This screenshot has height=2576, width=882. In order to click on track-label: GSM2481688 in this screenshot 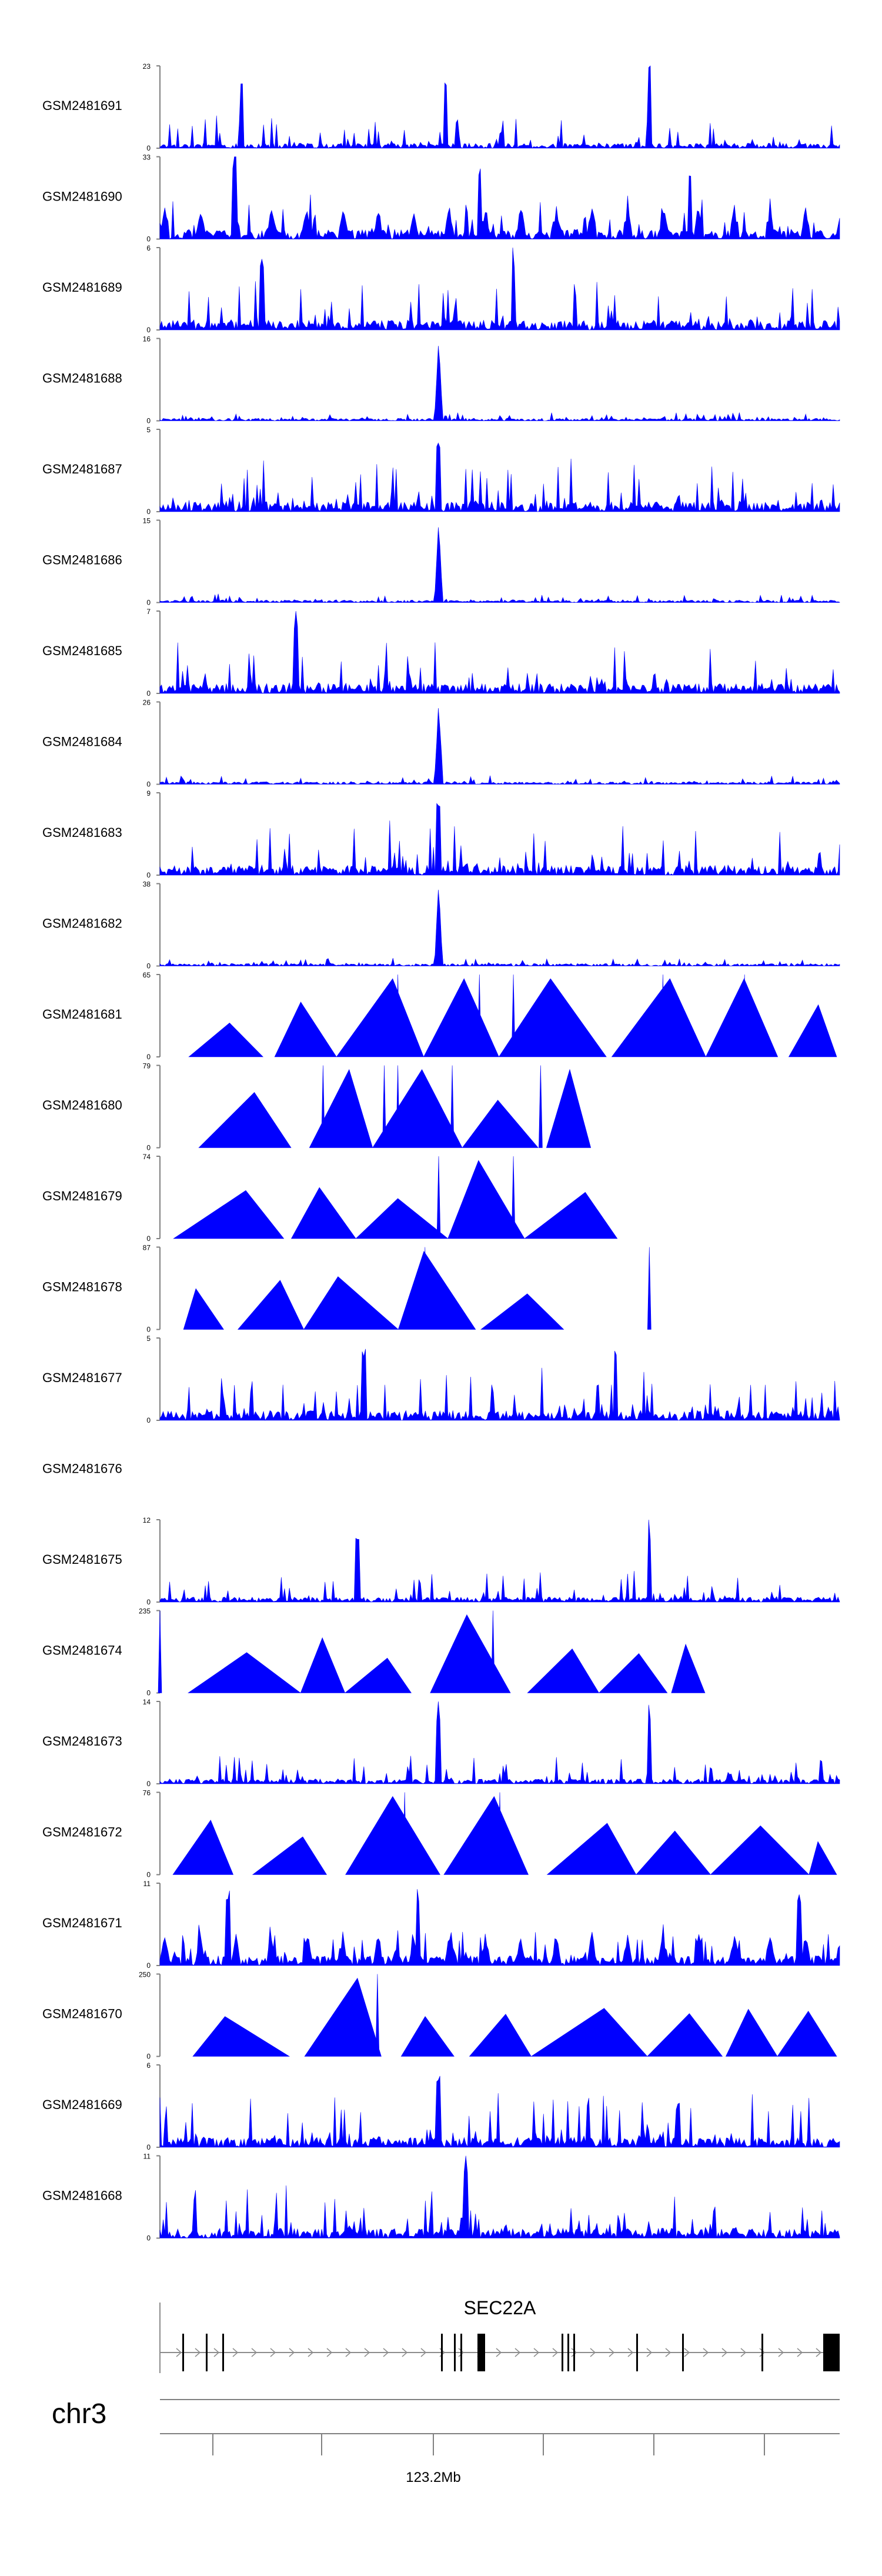, I will do `click(82, 378)`.